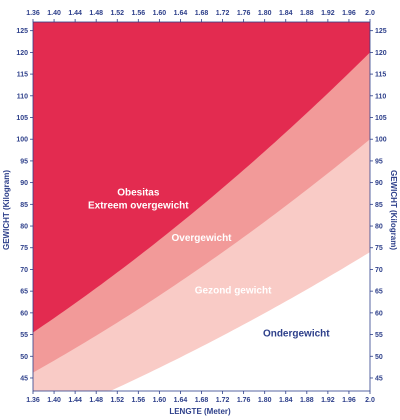 The image size is (400, 420). Describe the element at coordinates (6, 210) in the screenshot. I see `y-axis-title-left: GEWICHT (Kilogram)` at that location.